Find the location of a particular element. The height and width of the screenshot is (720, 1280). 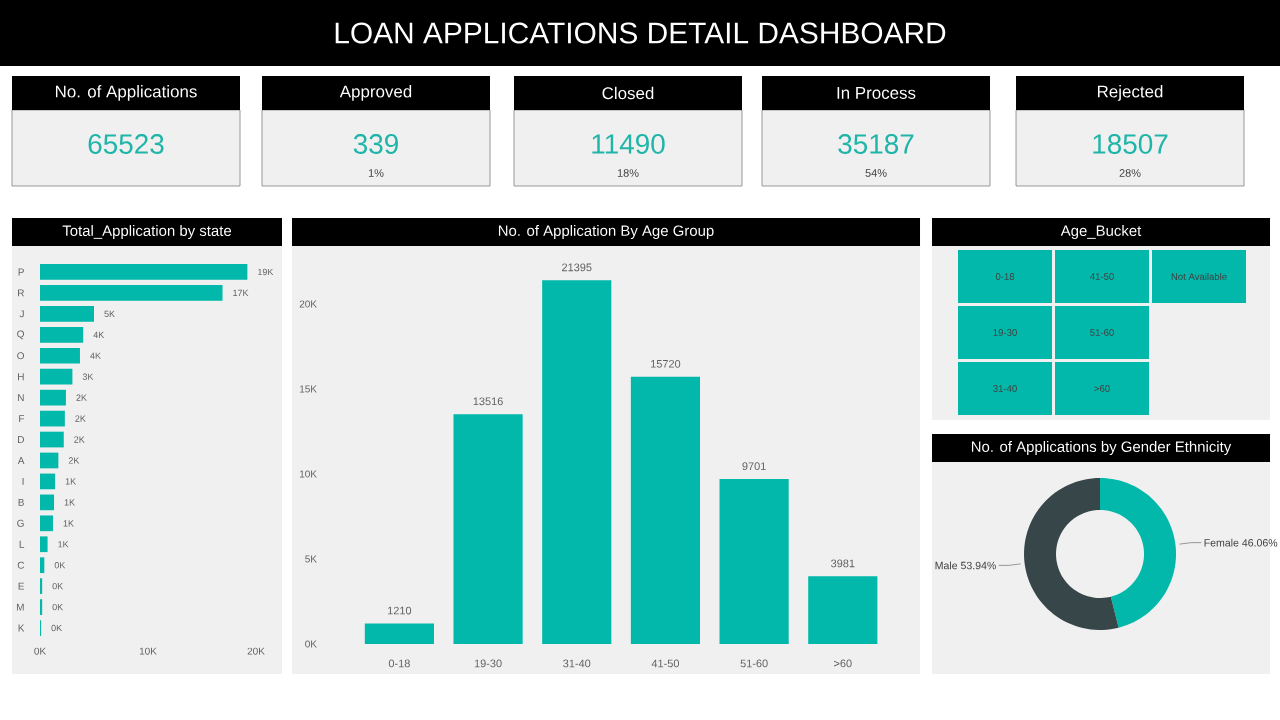

data-label: 35187 is located at coordinates (876, 144).